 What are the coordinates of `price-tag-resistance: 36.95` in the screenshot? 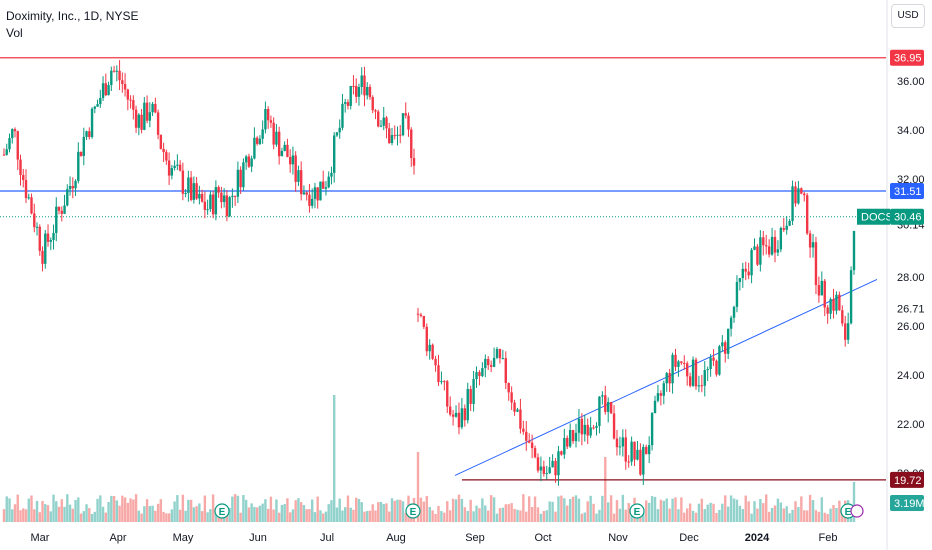 It's located at (907, 57).